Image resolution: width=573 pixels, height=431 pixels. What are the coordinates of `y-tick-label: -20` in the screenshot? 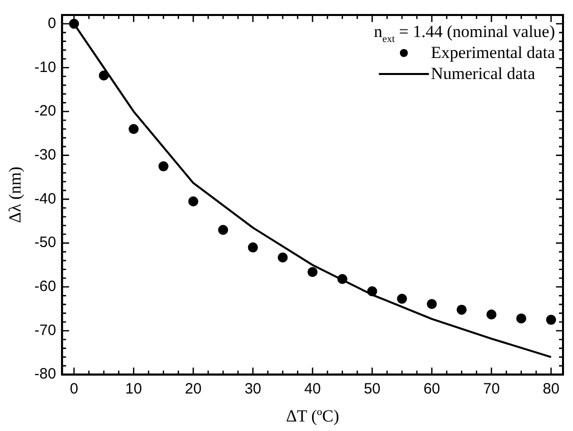 It's located at (45, 111).